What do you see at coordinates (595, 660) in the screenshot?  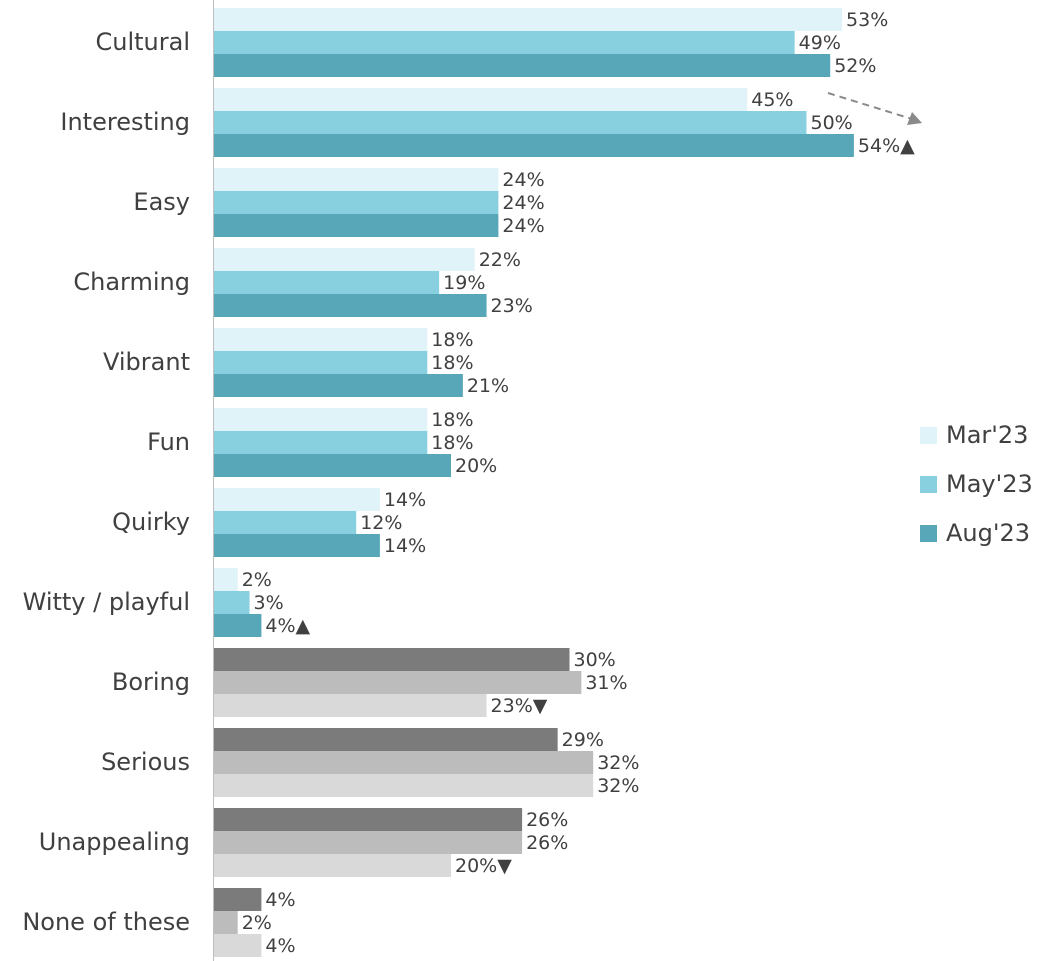 I see `value-label: 30%` at bounding box center [595, 660].